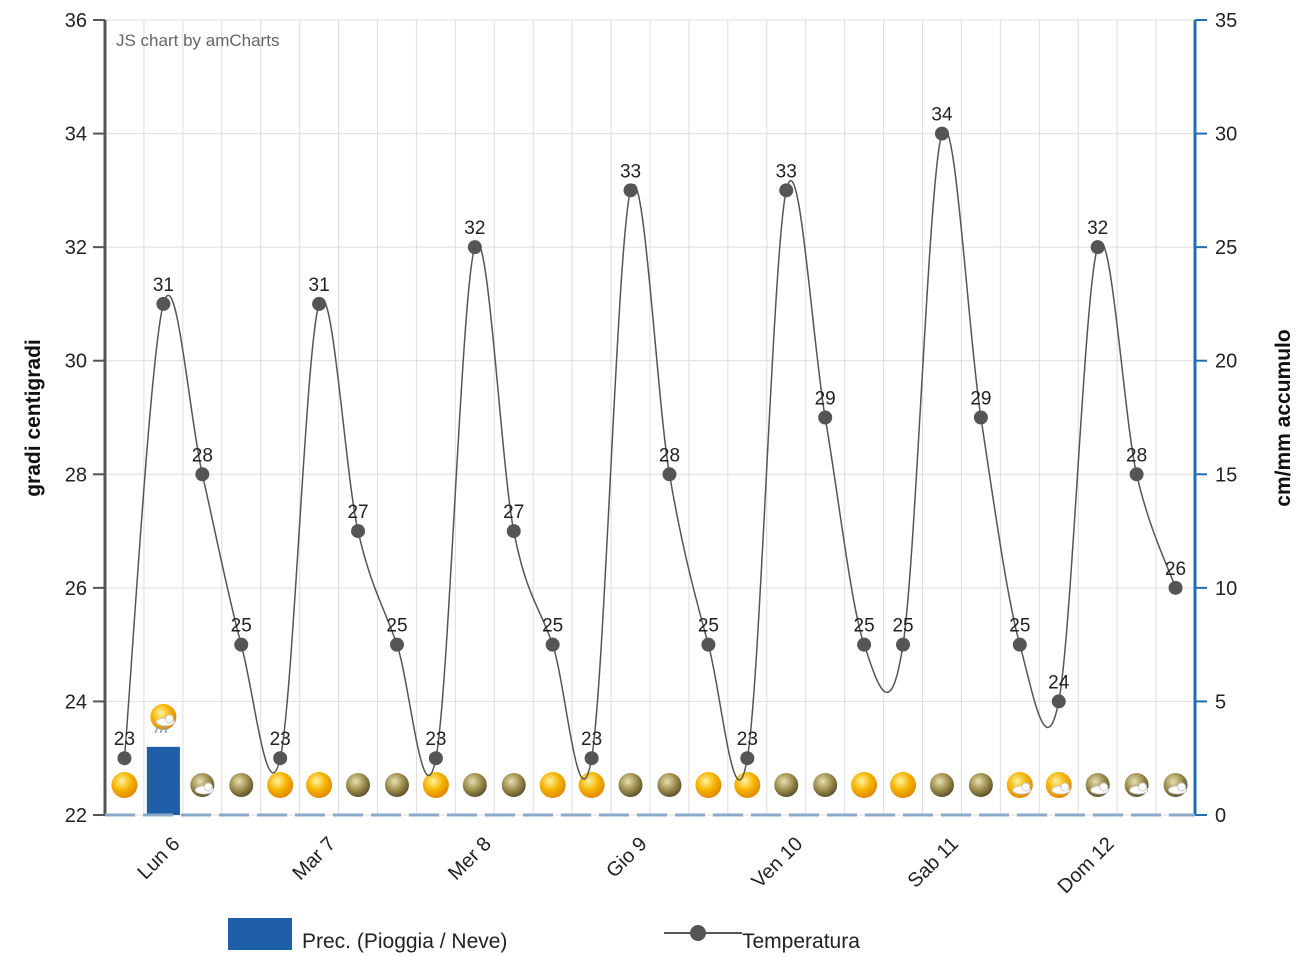  Describe the element at coordinates (1226, 589) in the screenshot. I see `right-axis-tick-label: 10` at that location.